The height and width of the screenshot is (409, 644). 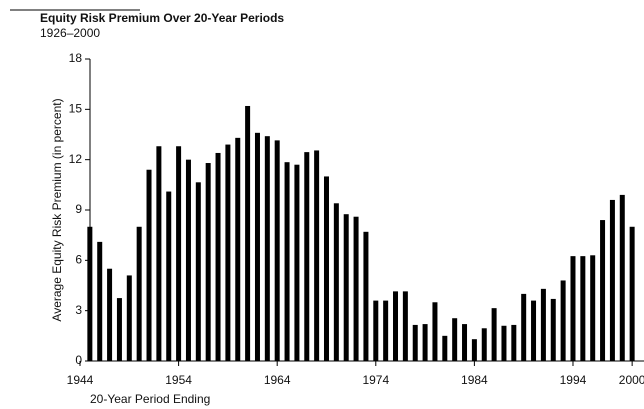 What do you see at coordinates (57, 209) in the screenshot?
I see `y-axis-label: Average Equity Risk Premium (in percent)` at bounding box center [57, 209].